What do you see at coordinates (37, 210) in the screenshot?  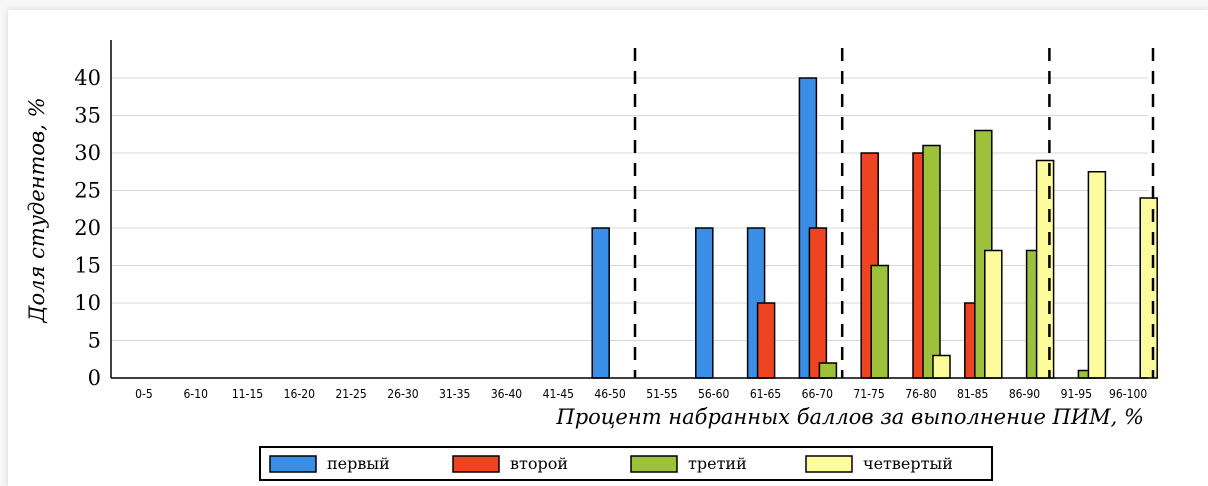 I see `y-axis-label: Доля студентов, %` at bounding box center [37, 210].